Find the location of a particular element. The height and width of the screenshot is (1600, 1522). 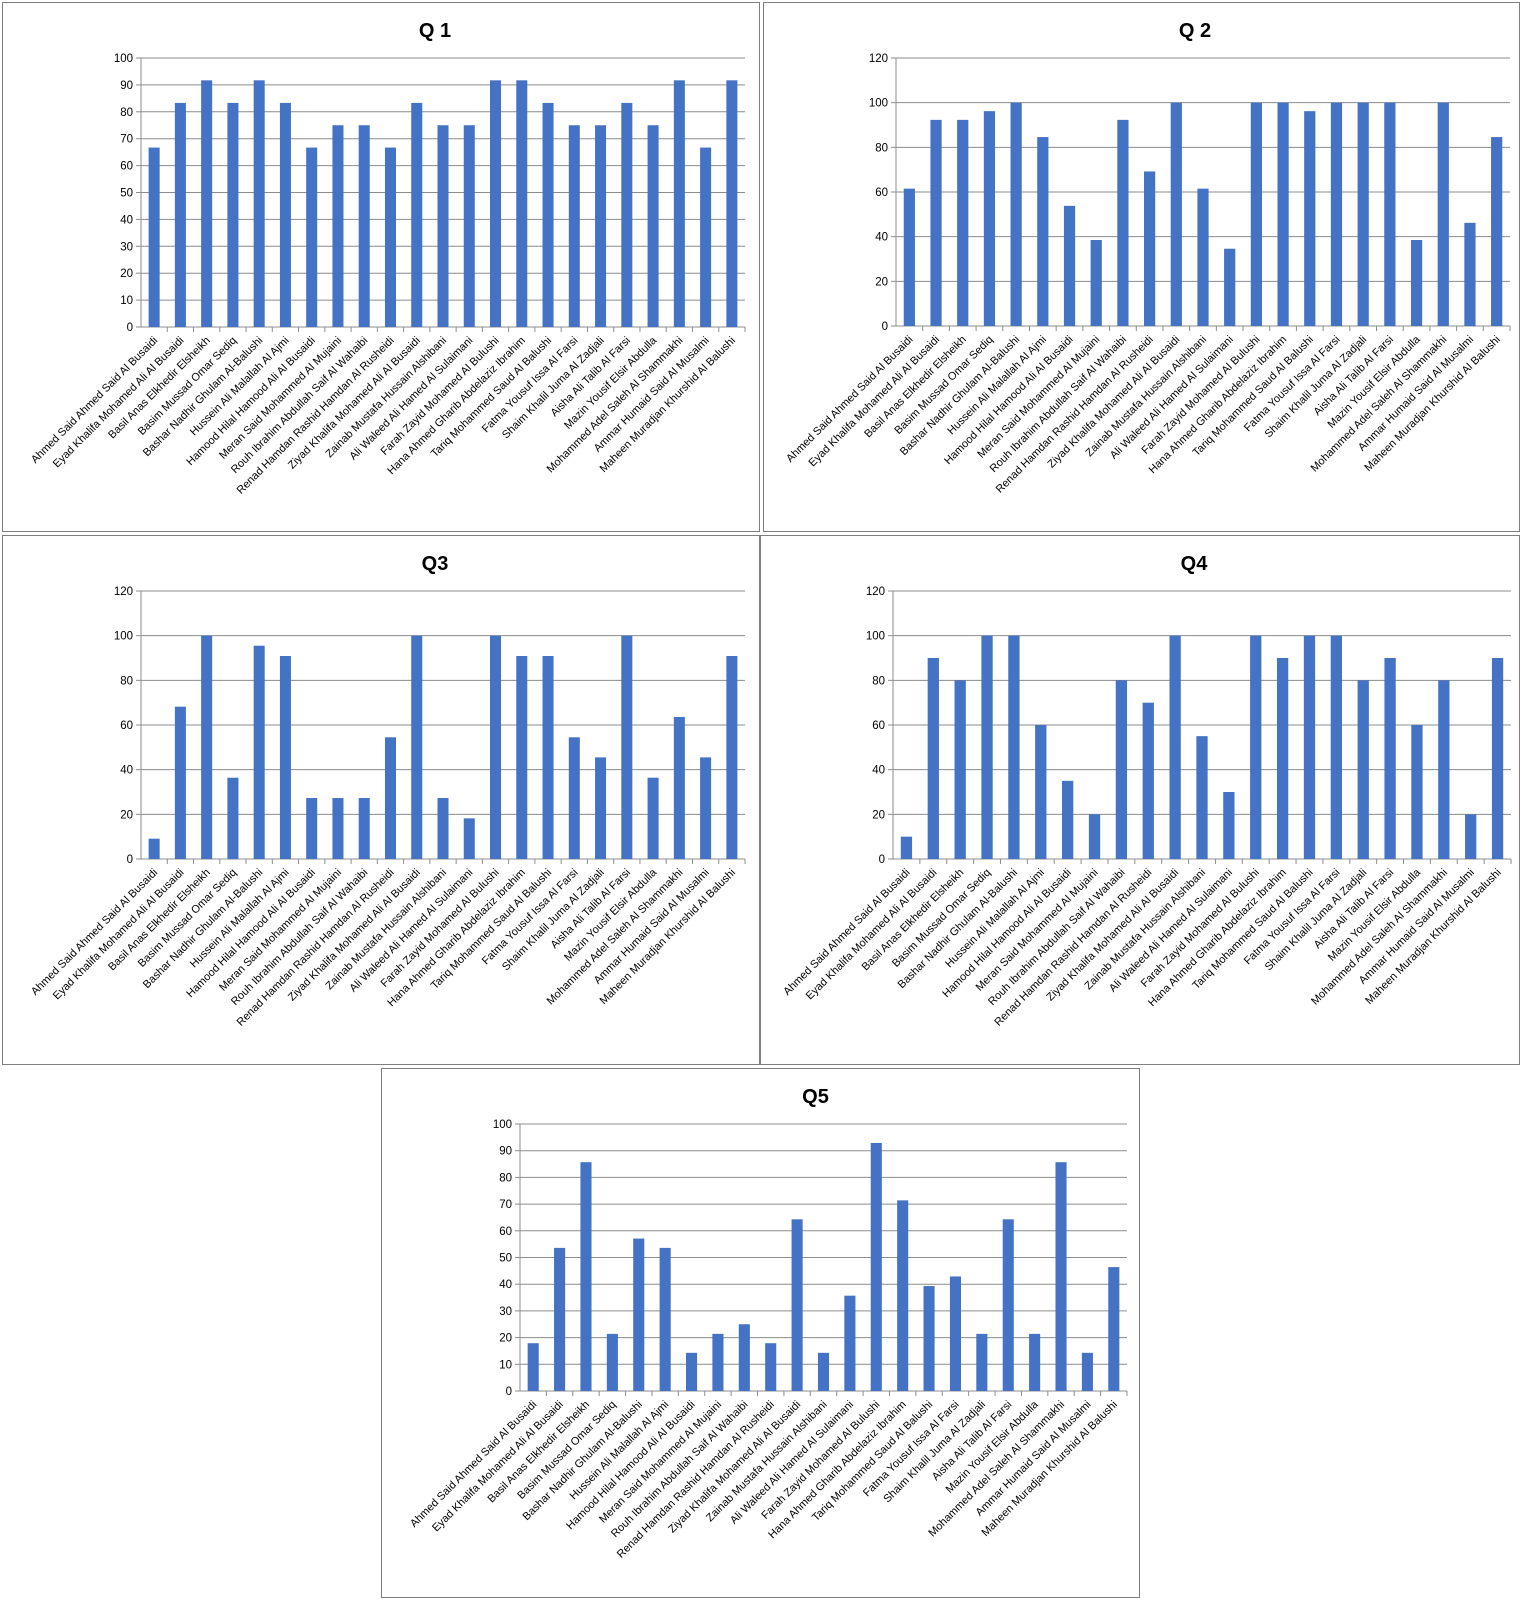

y-tick-label: 80 is located at coordinates (505, 1178).